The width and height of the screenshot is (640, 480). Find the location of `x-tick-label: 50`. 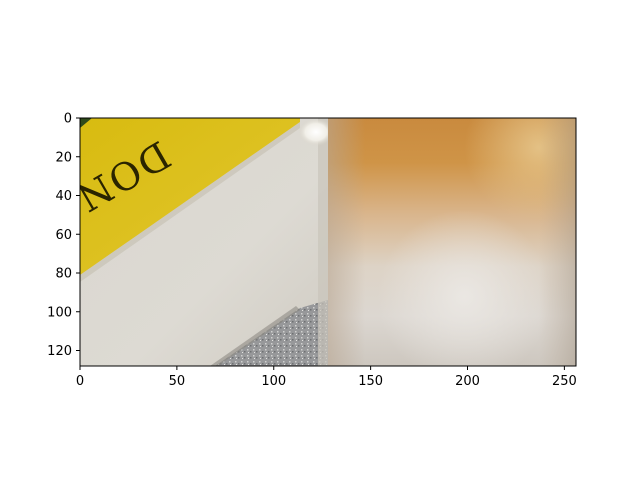

x-tick-label: 50 is located at coordinates (177, 381).